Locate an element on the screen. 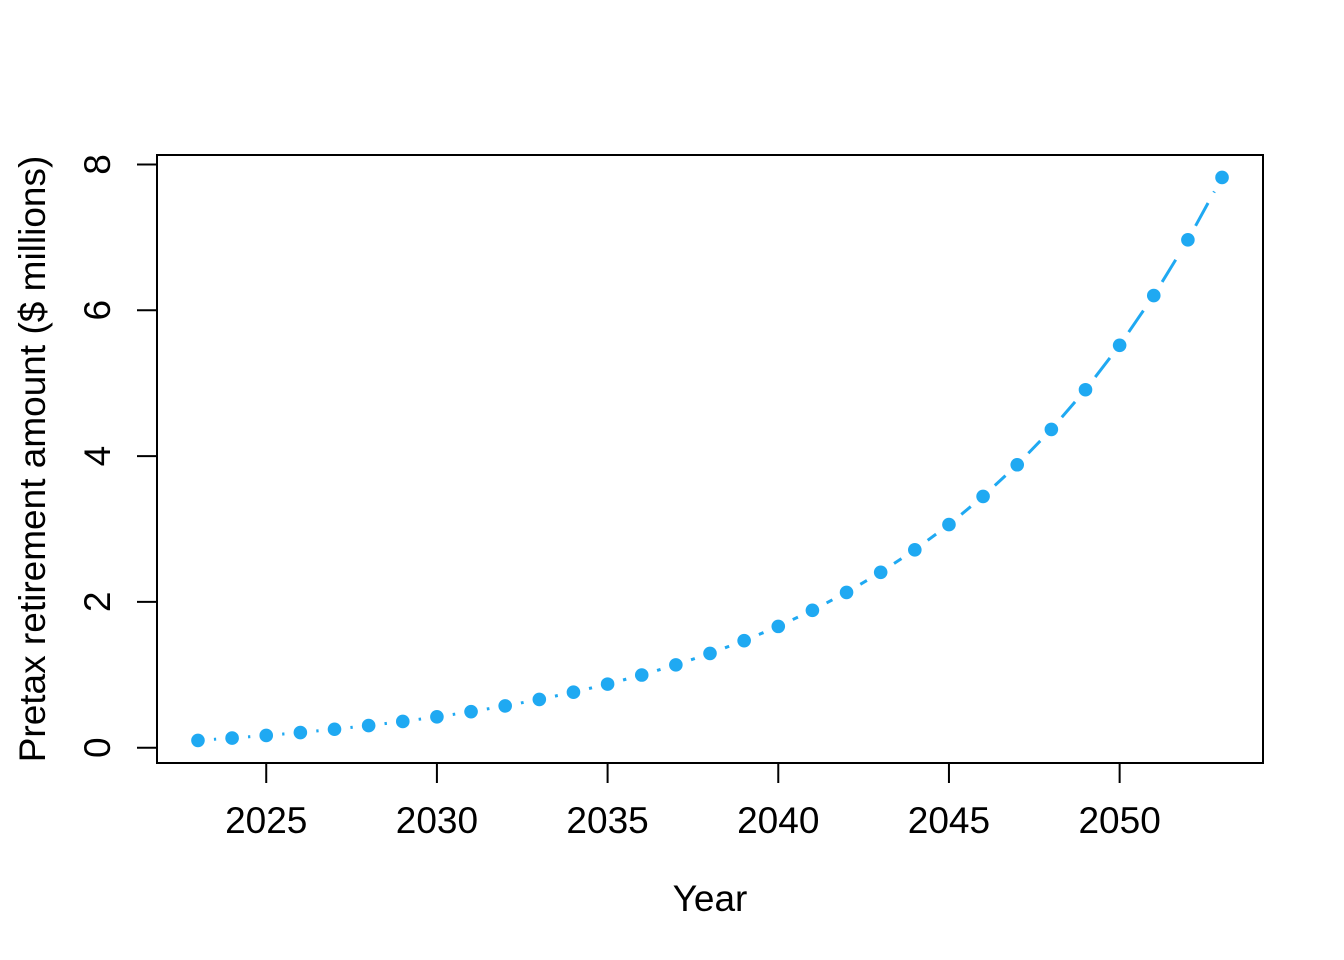 Image resolution: width=1344 pixels, height=960 pixels. data-point-2045 is located at coordinates (949, 524).